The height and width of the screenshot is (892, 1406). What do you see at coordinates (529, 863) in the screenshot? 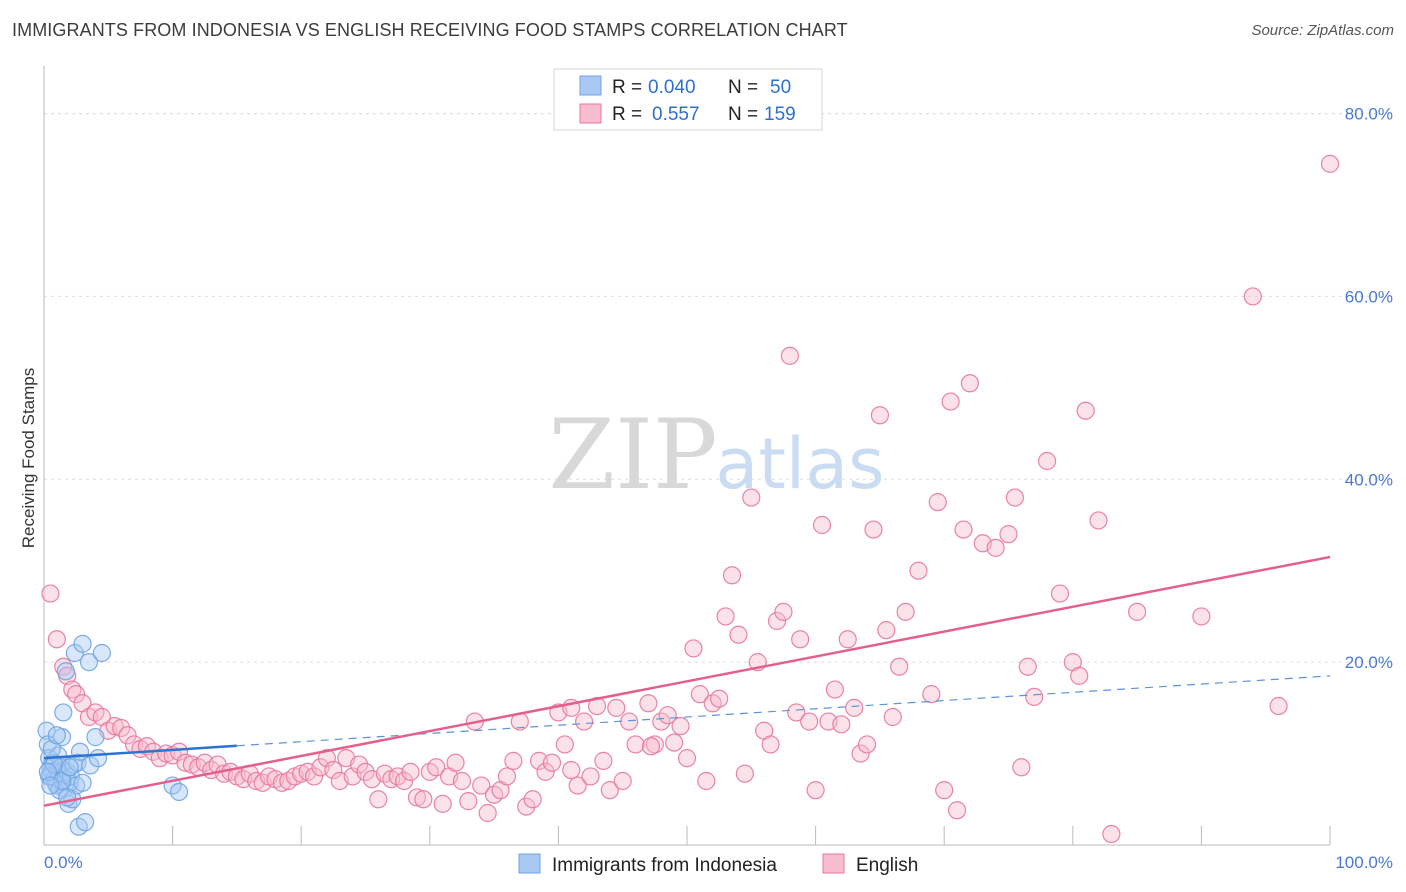
I see `bottom-legend-swatch-indonesia` at bounding box center [529, 863].